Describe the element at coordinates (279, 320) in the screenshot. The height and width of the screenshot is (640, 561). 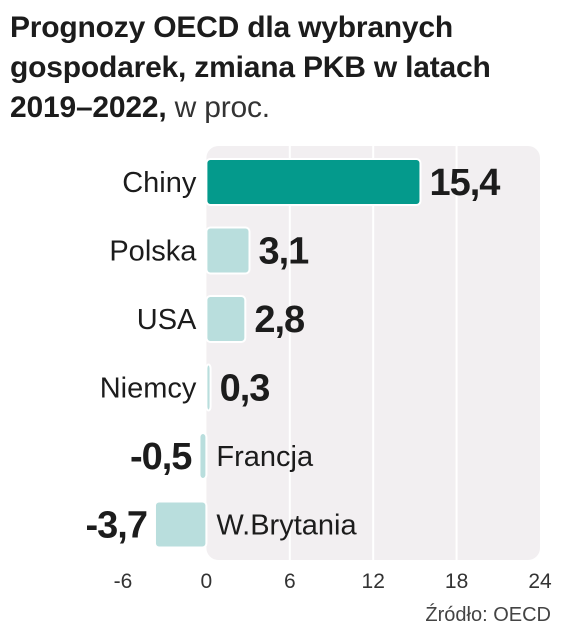
I see `value-label: 2,8` at that location.